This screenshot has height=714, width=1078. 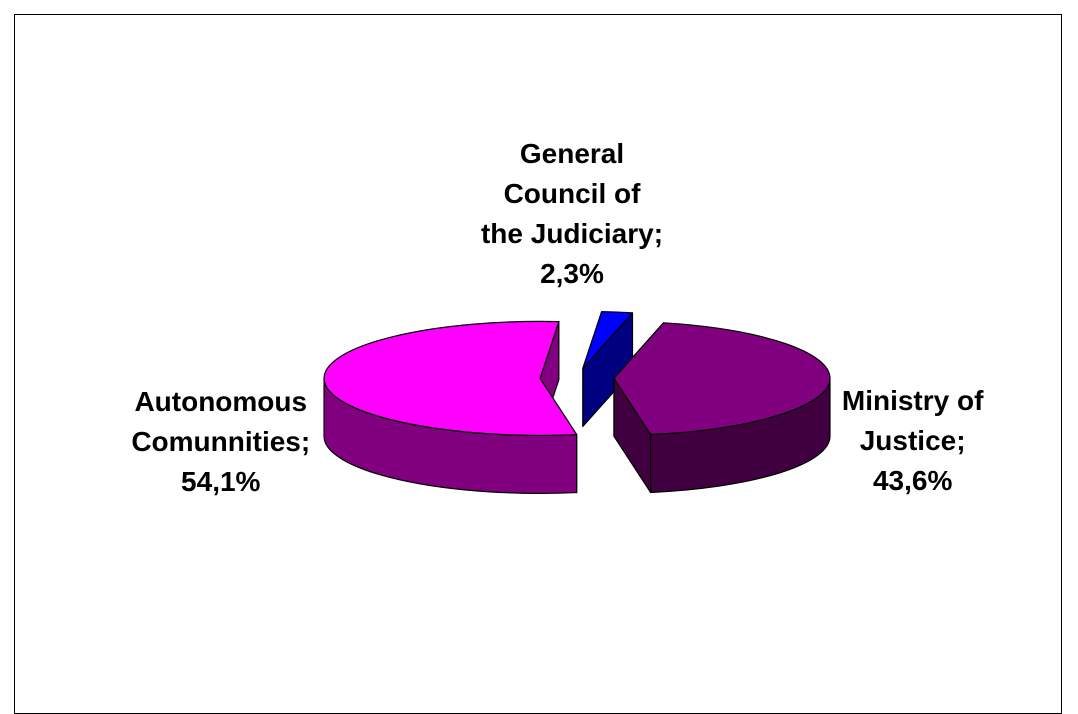 I want to click on value-label: 43,6%, so click(x=912, y=481).